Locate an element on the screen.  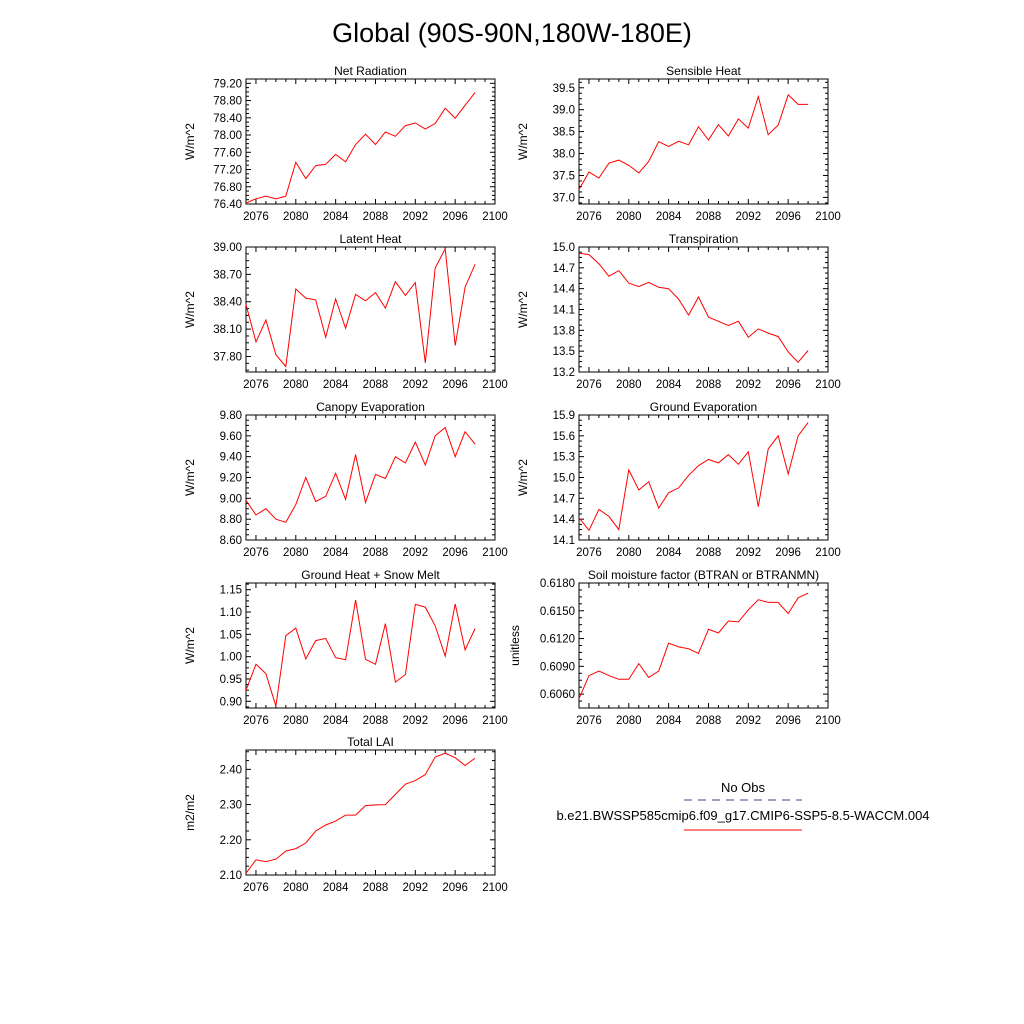
y-tick-label: 9.80 is located at coordinates (231, 416).